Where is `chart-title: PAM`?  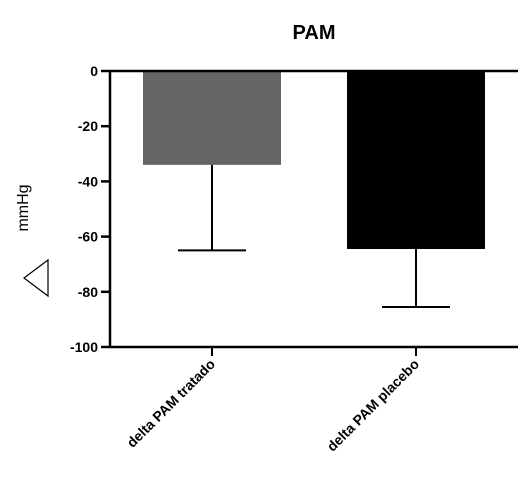
chart-title: PAM is located at coordinates (314, 33).